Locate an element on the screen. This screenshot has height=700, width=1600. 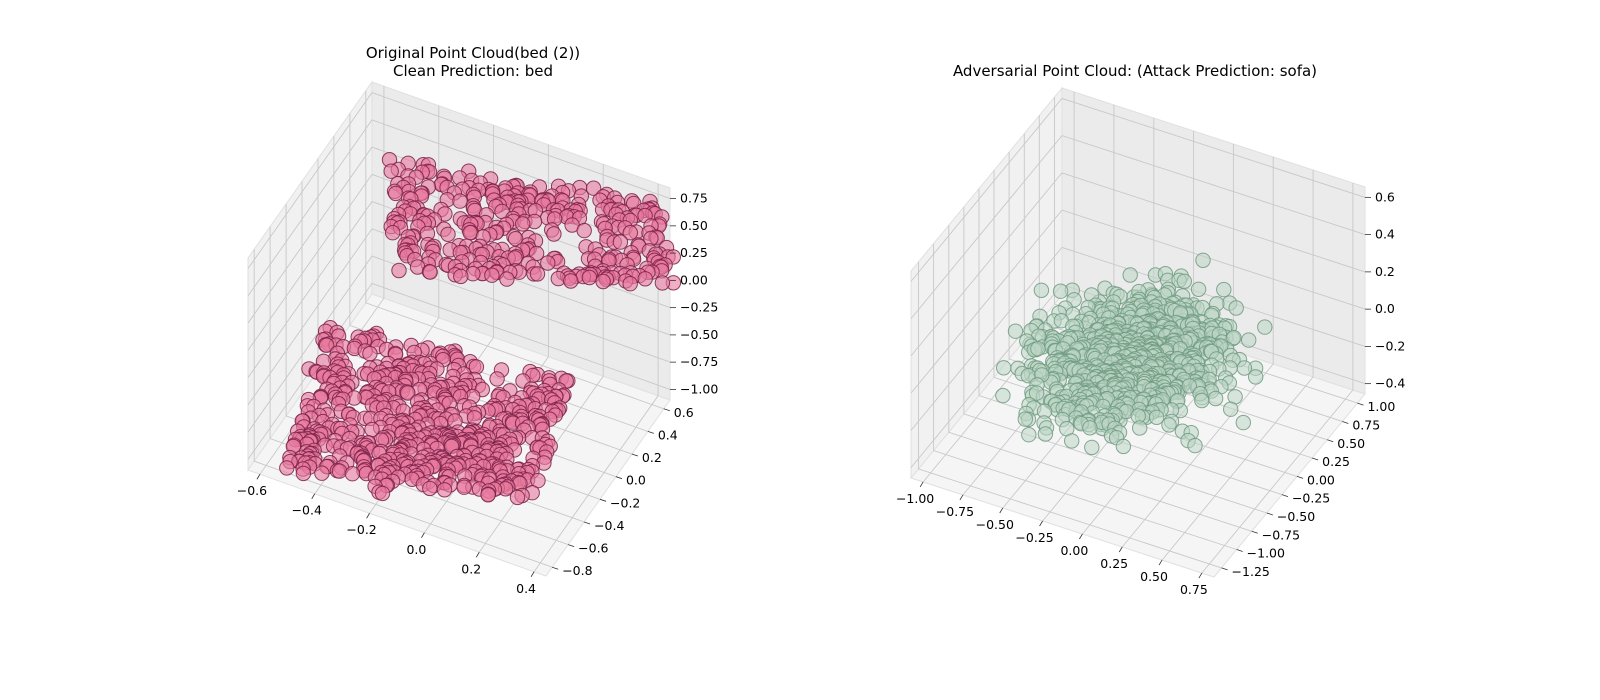
grid-line-y is located at coordinates (403, 408).